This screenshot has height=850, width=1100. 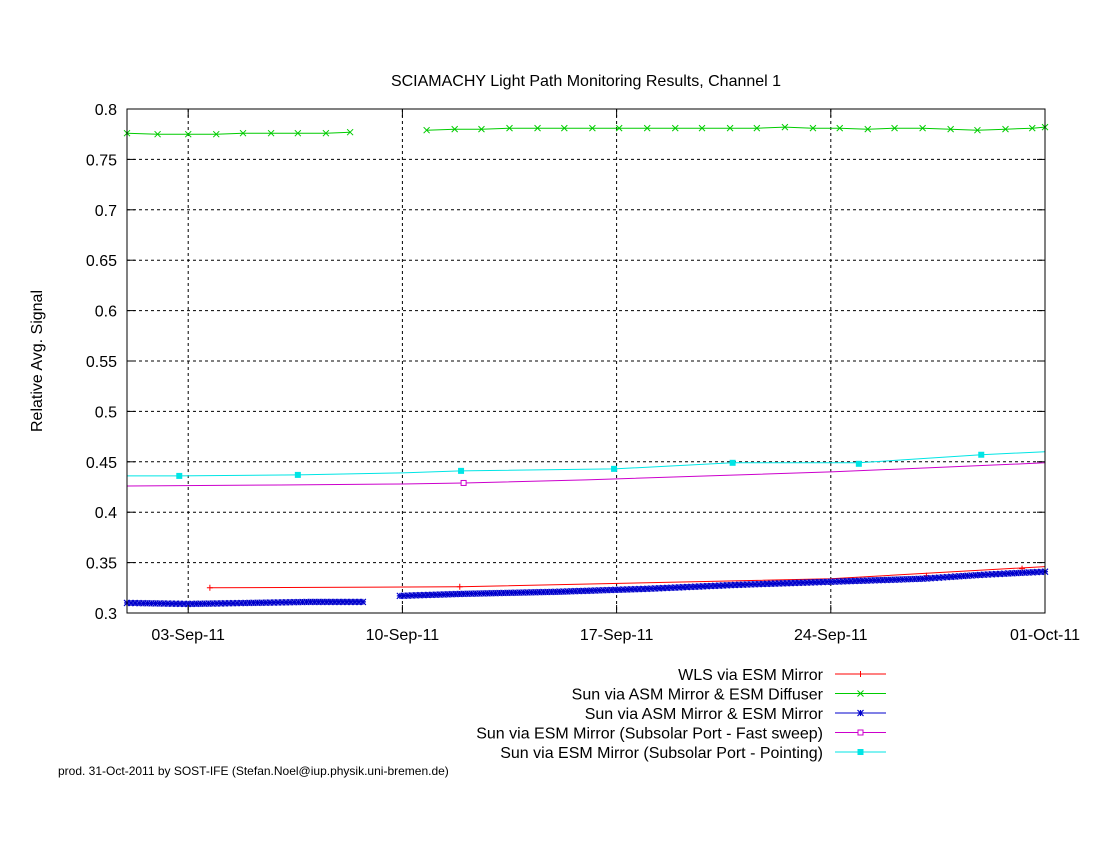 What do you see at coordinates (106, 513) in the screenshot?
I see `y-tick-label: 0.4` at bounding box center [106, 513].